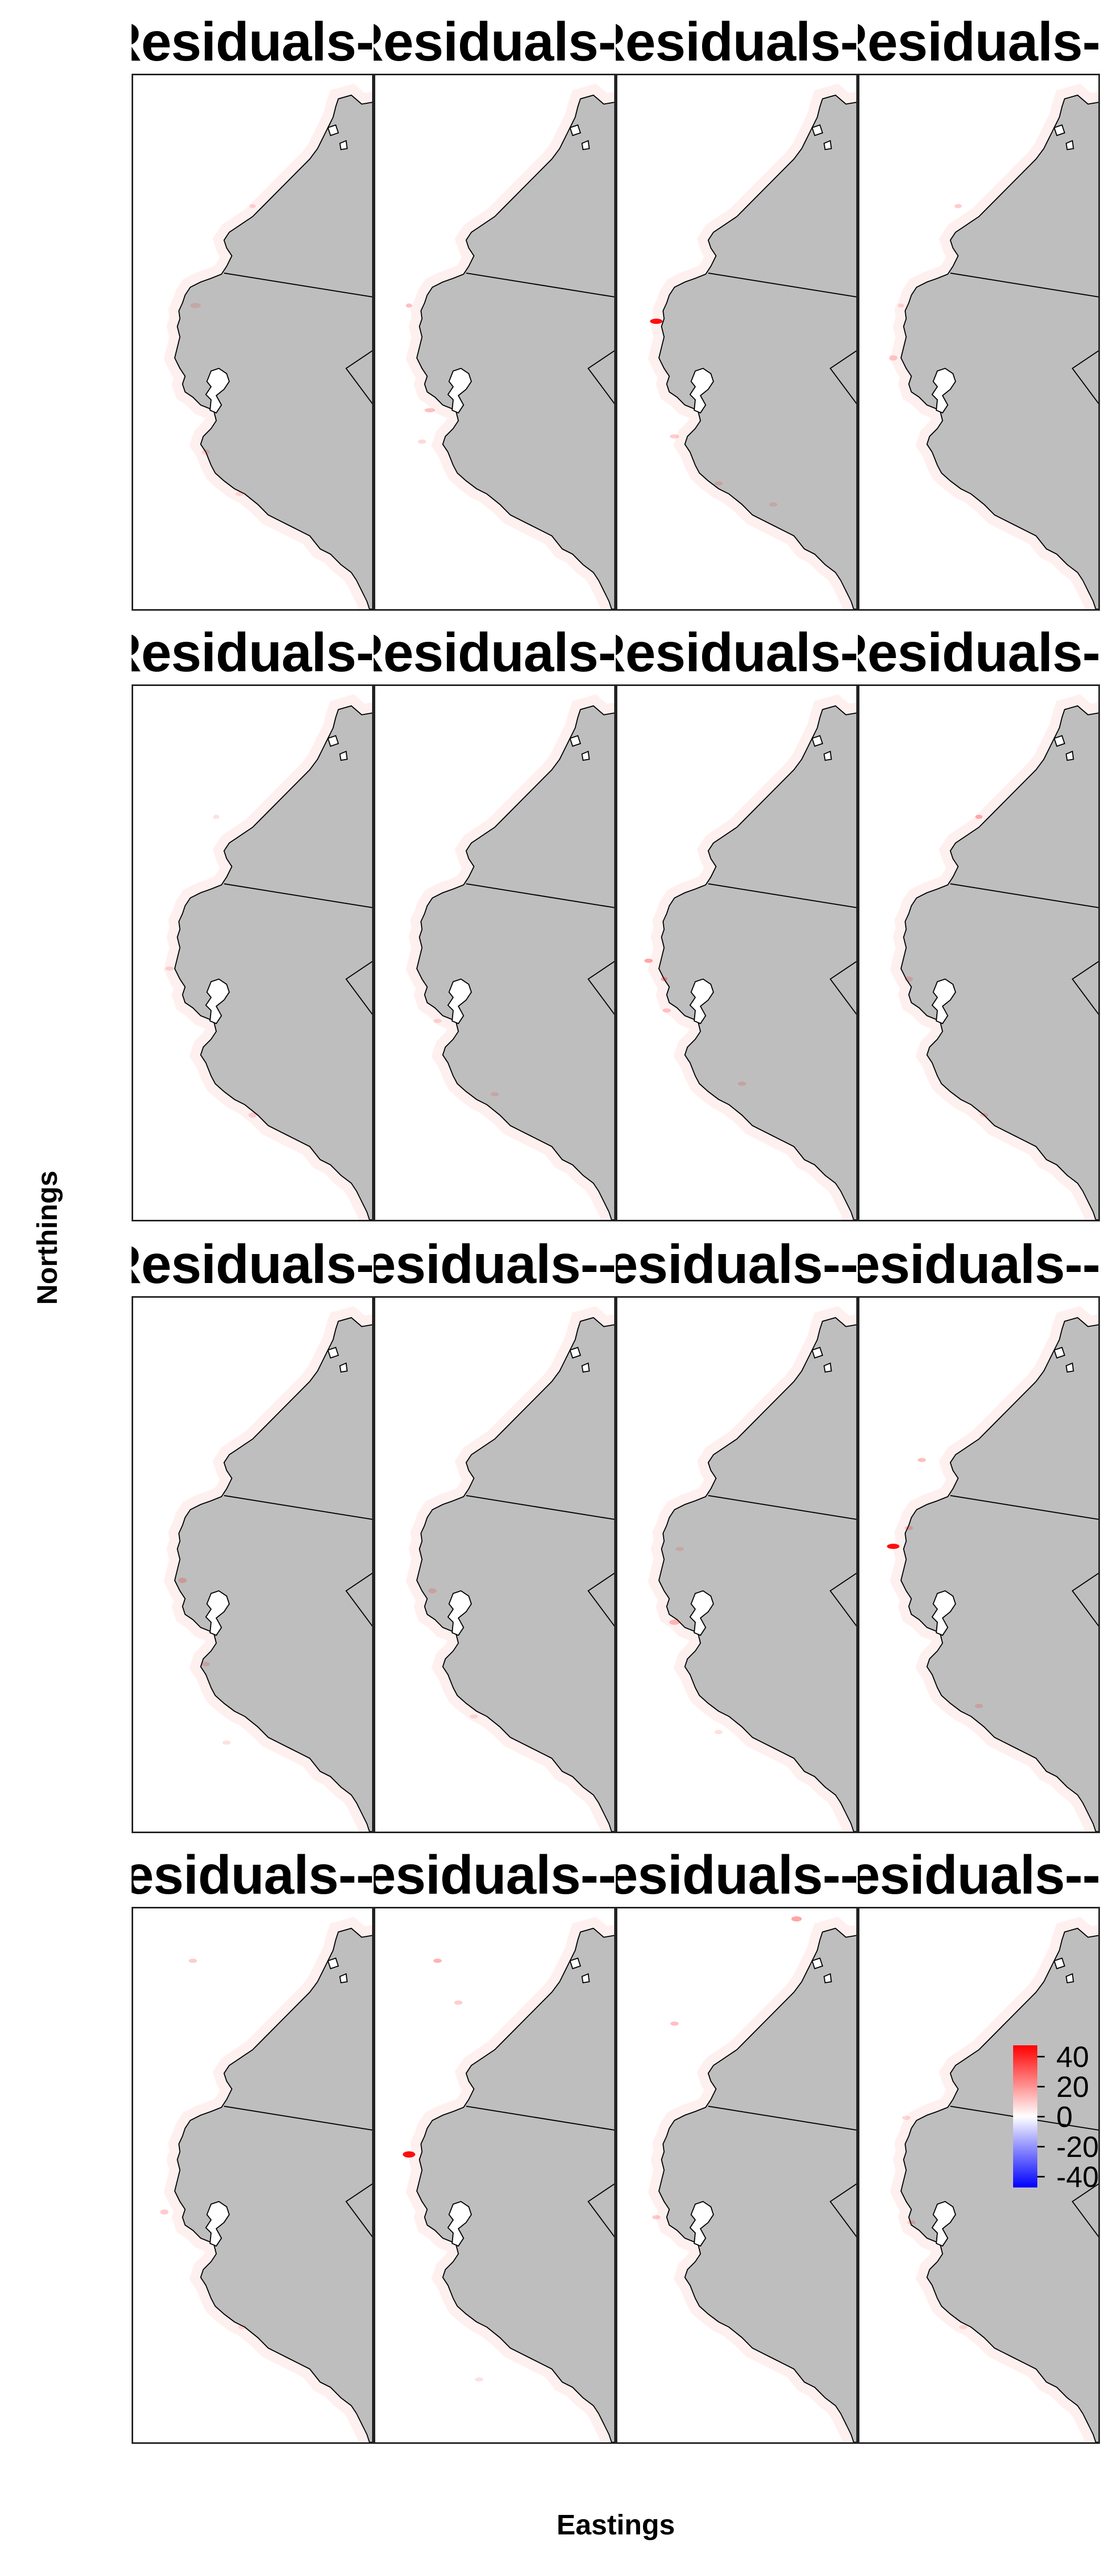  Describe the element at coordinates (1072, 2056) in the screenshot. I see `legend-label-40: 40` at that location.